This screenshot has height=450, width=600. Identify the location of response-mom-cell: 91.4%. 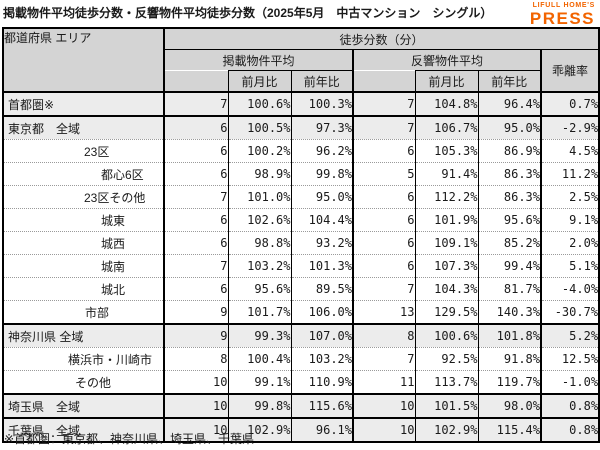
(447, 174).